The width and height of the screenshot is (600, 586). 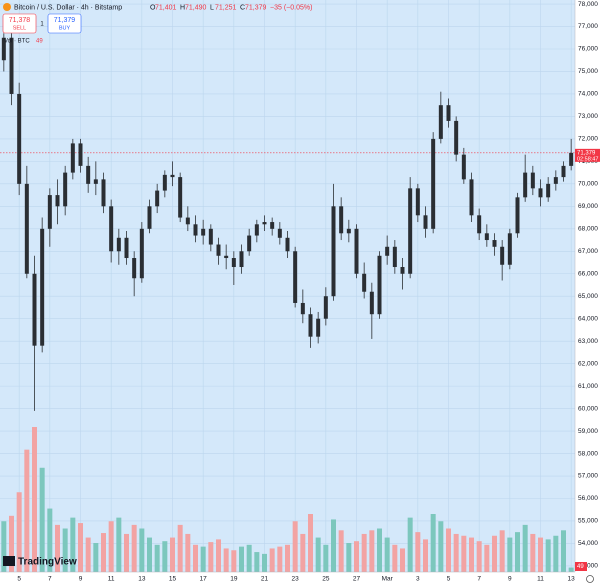 I want to click on y-tick-label: 64,000, so click(x=588, y=318).